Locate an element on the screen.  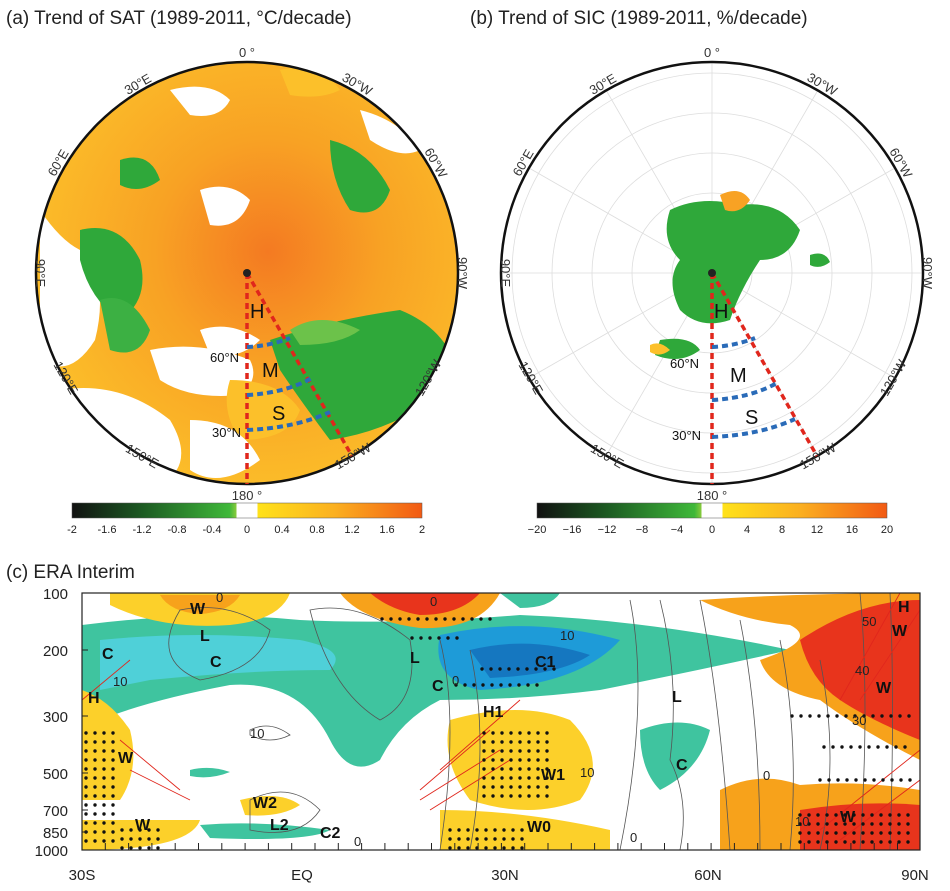
region-boxes is located at coordinates (763, 376).